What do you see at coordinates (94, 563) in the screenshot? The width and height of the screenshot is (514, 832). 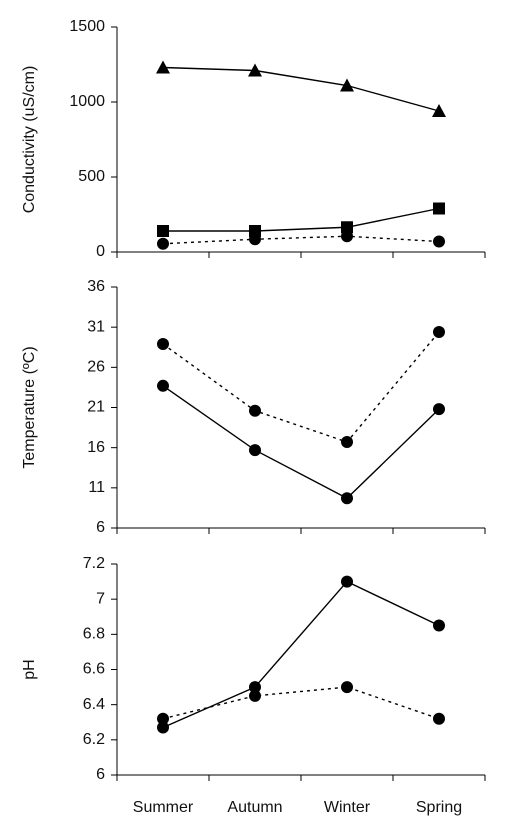 I see `y-tick-label: 7.2` at bounding box center [94, 563].